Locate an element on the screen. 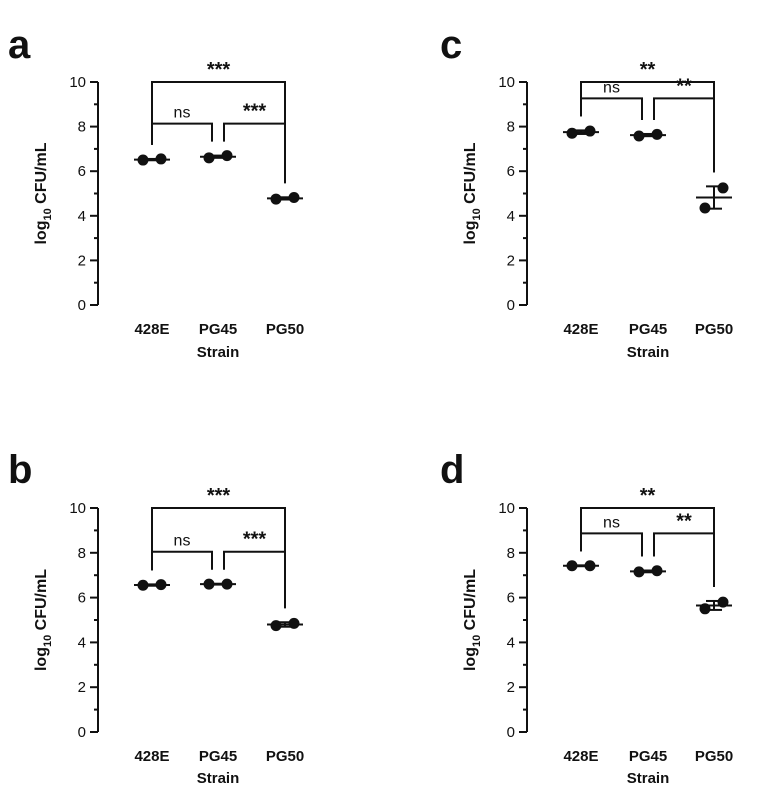 This screenshot has height=790, width=762. panel-letter: d is located at coordinates (452, 470).